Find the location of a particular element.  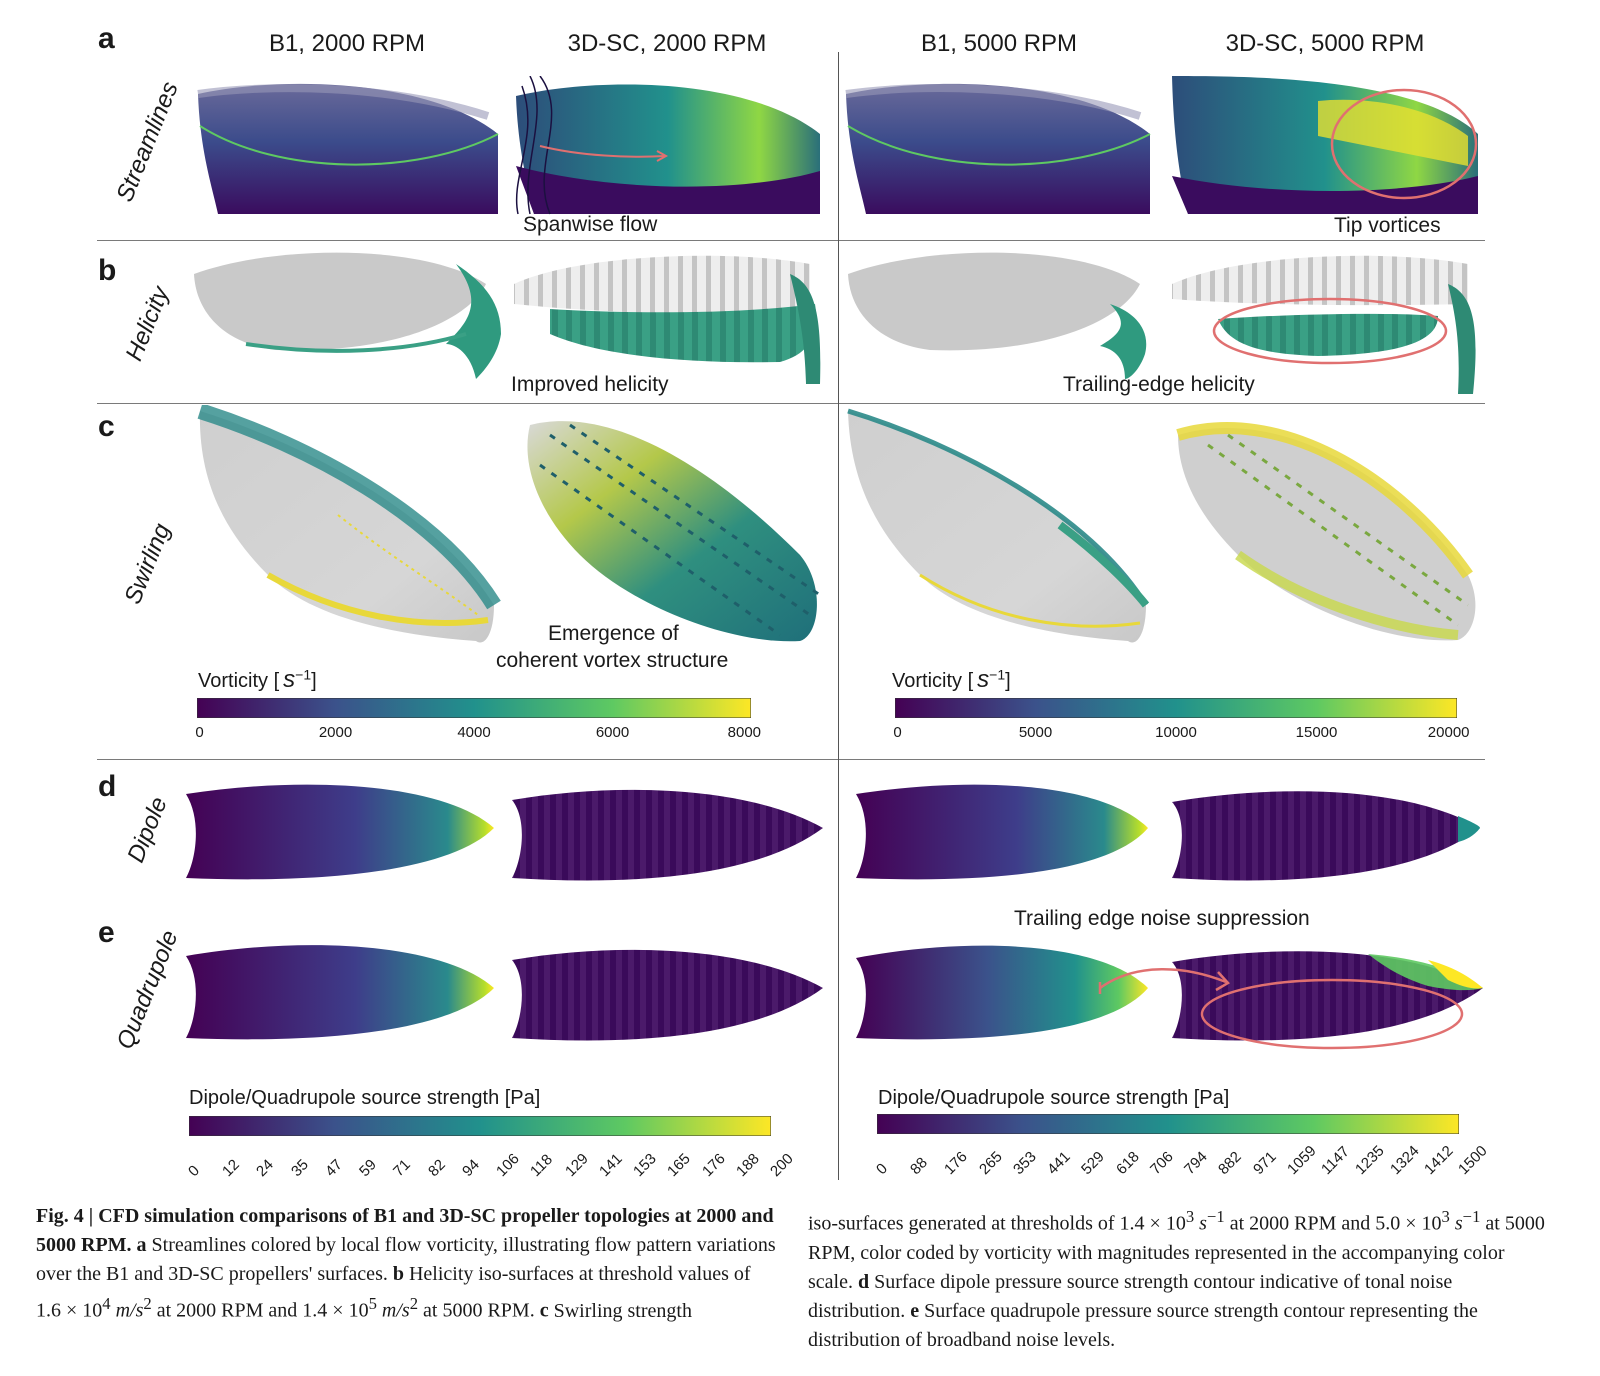

source-right-tick: 971 is located at coordinates (1264, 1163).